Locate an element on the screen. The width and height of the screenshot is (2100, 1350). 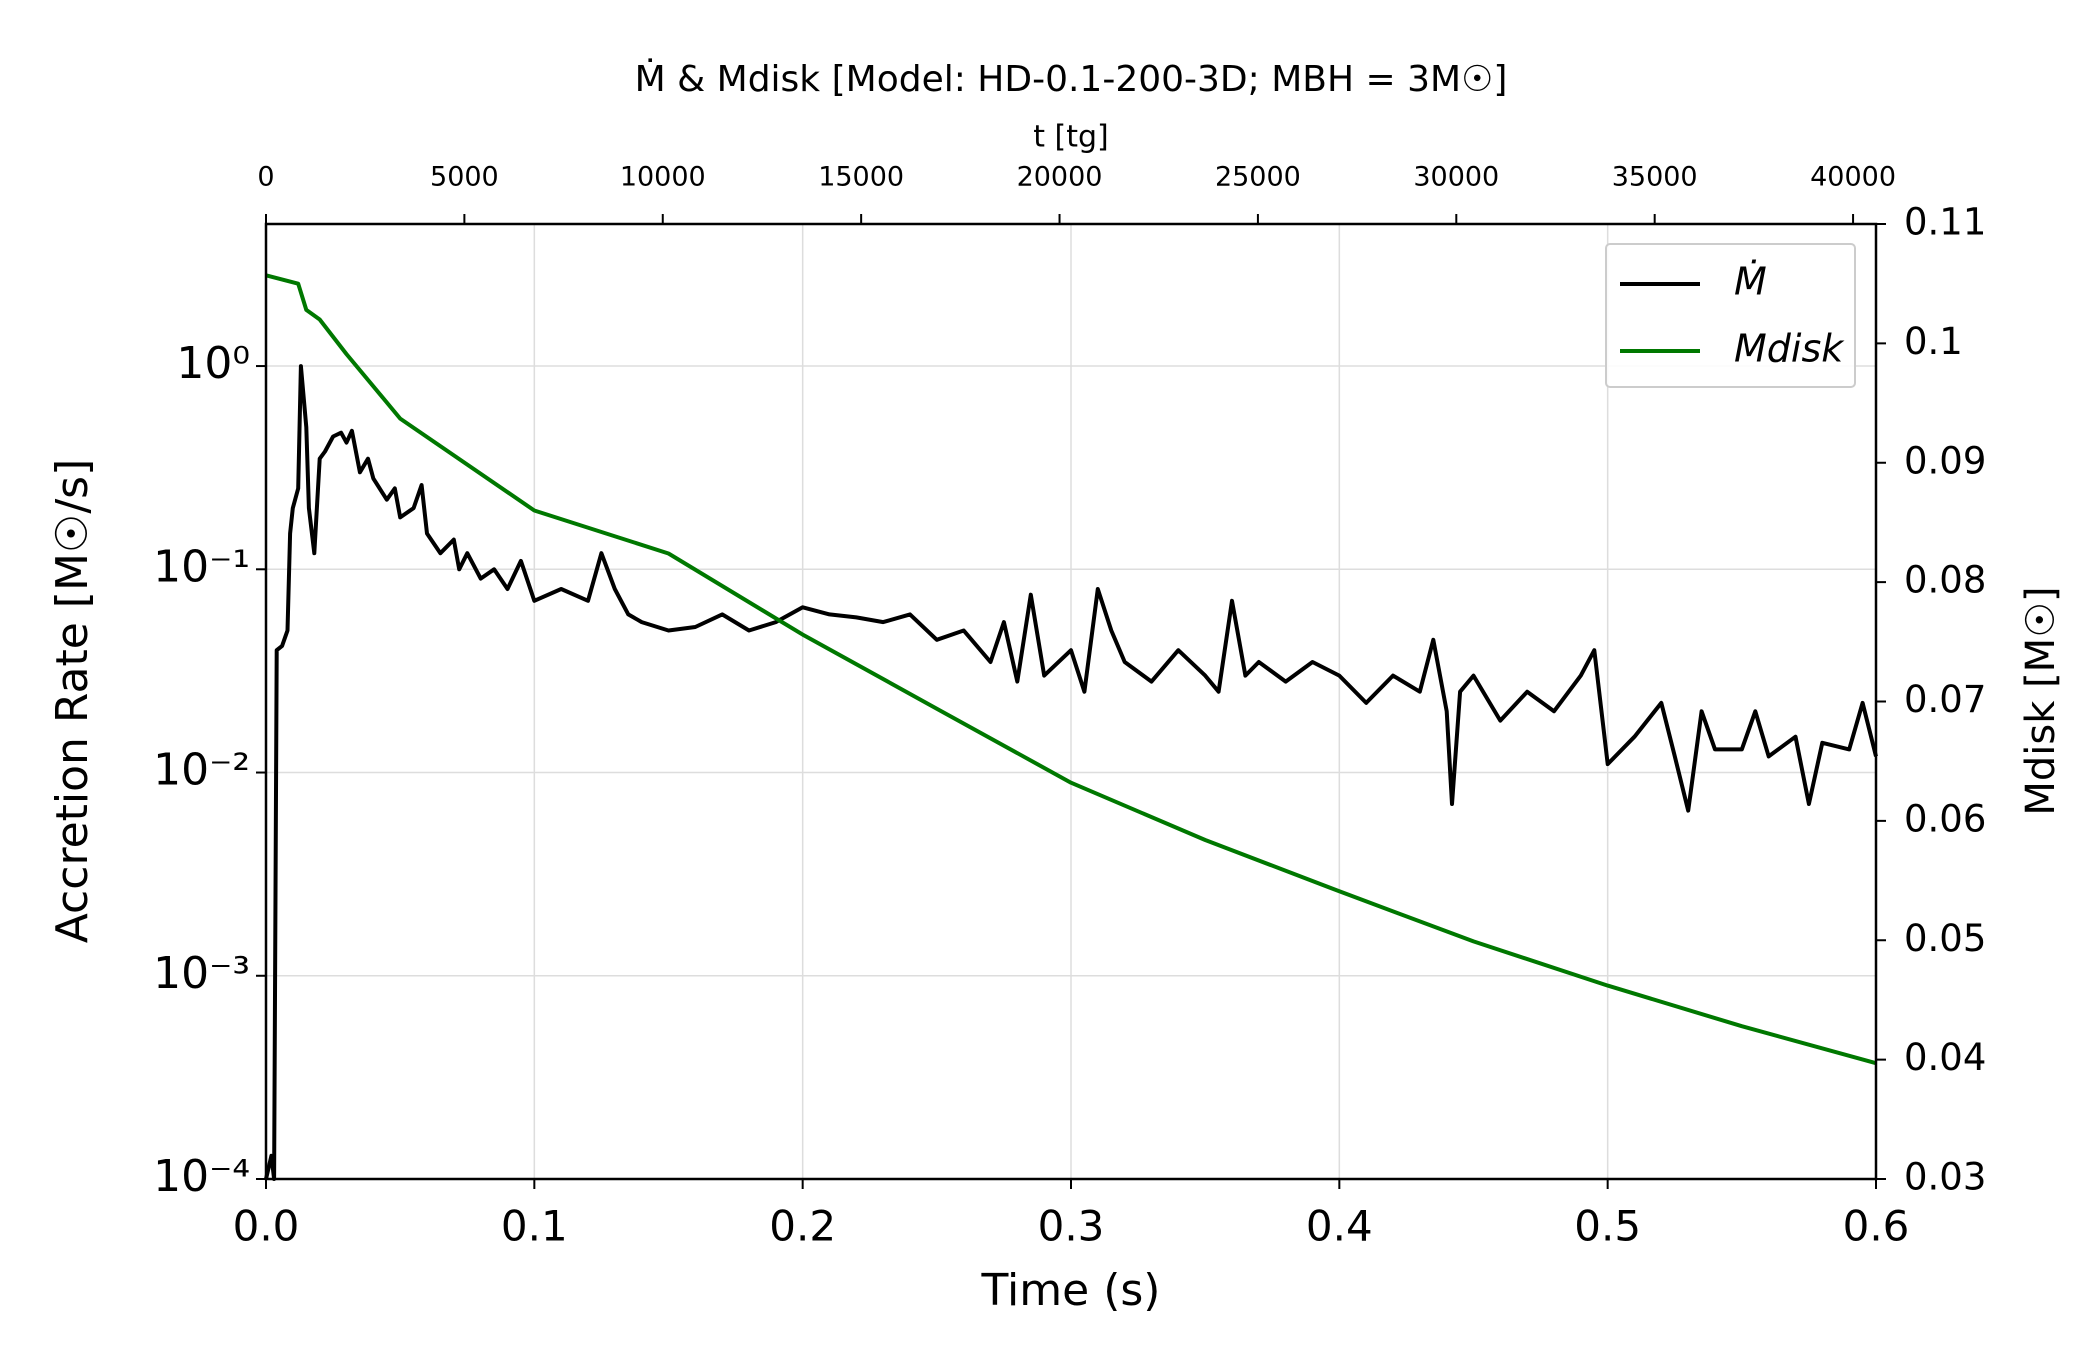
y2-tick-label: 0.1 is located at coordinates (1933, 341).